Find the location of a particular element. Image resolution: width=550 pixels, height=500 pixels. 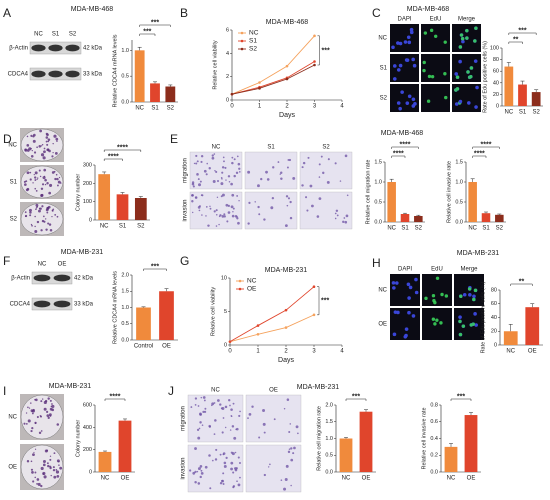

row-label: S1 is located at coordinates (14, 183).